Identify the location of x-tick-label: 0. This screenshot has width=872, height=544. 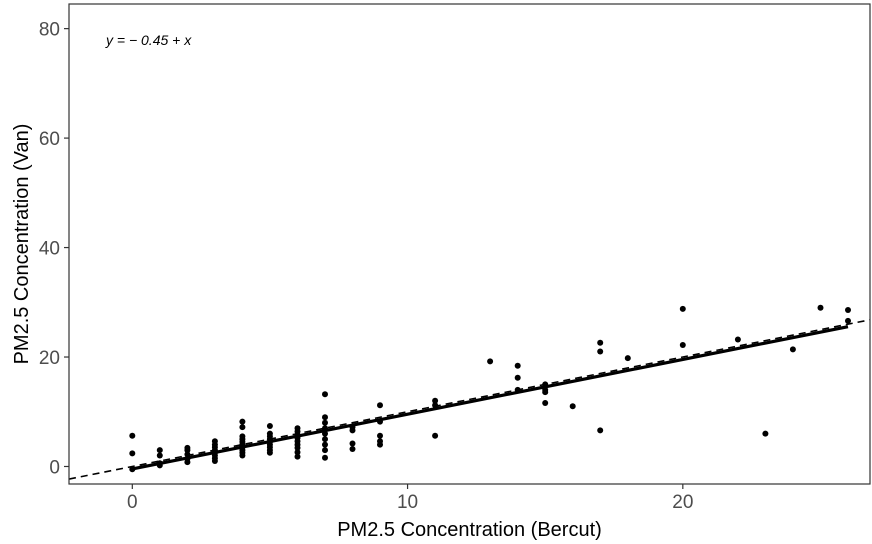
(132, 502).